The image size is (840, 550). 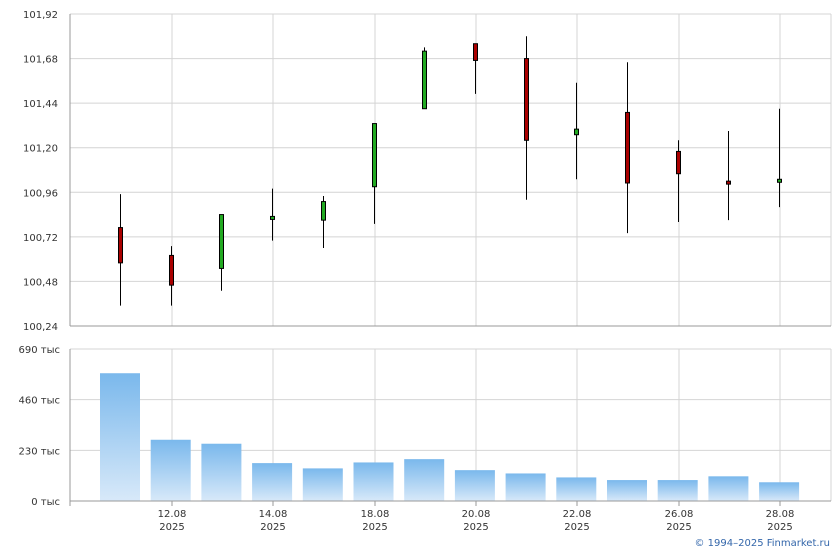 What do you see at coordinates (172, 514) in the screenshot?
I see `x-tick-date: 12.08` at bounding box center [172, 514].